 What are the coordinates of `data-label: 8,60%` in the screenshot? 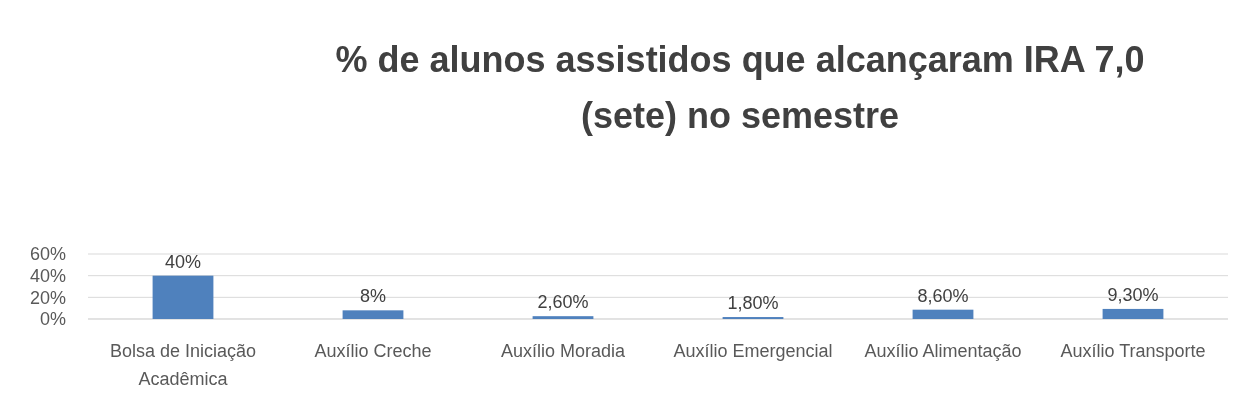 It's located at (943, 295).